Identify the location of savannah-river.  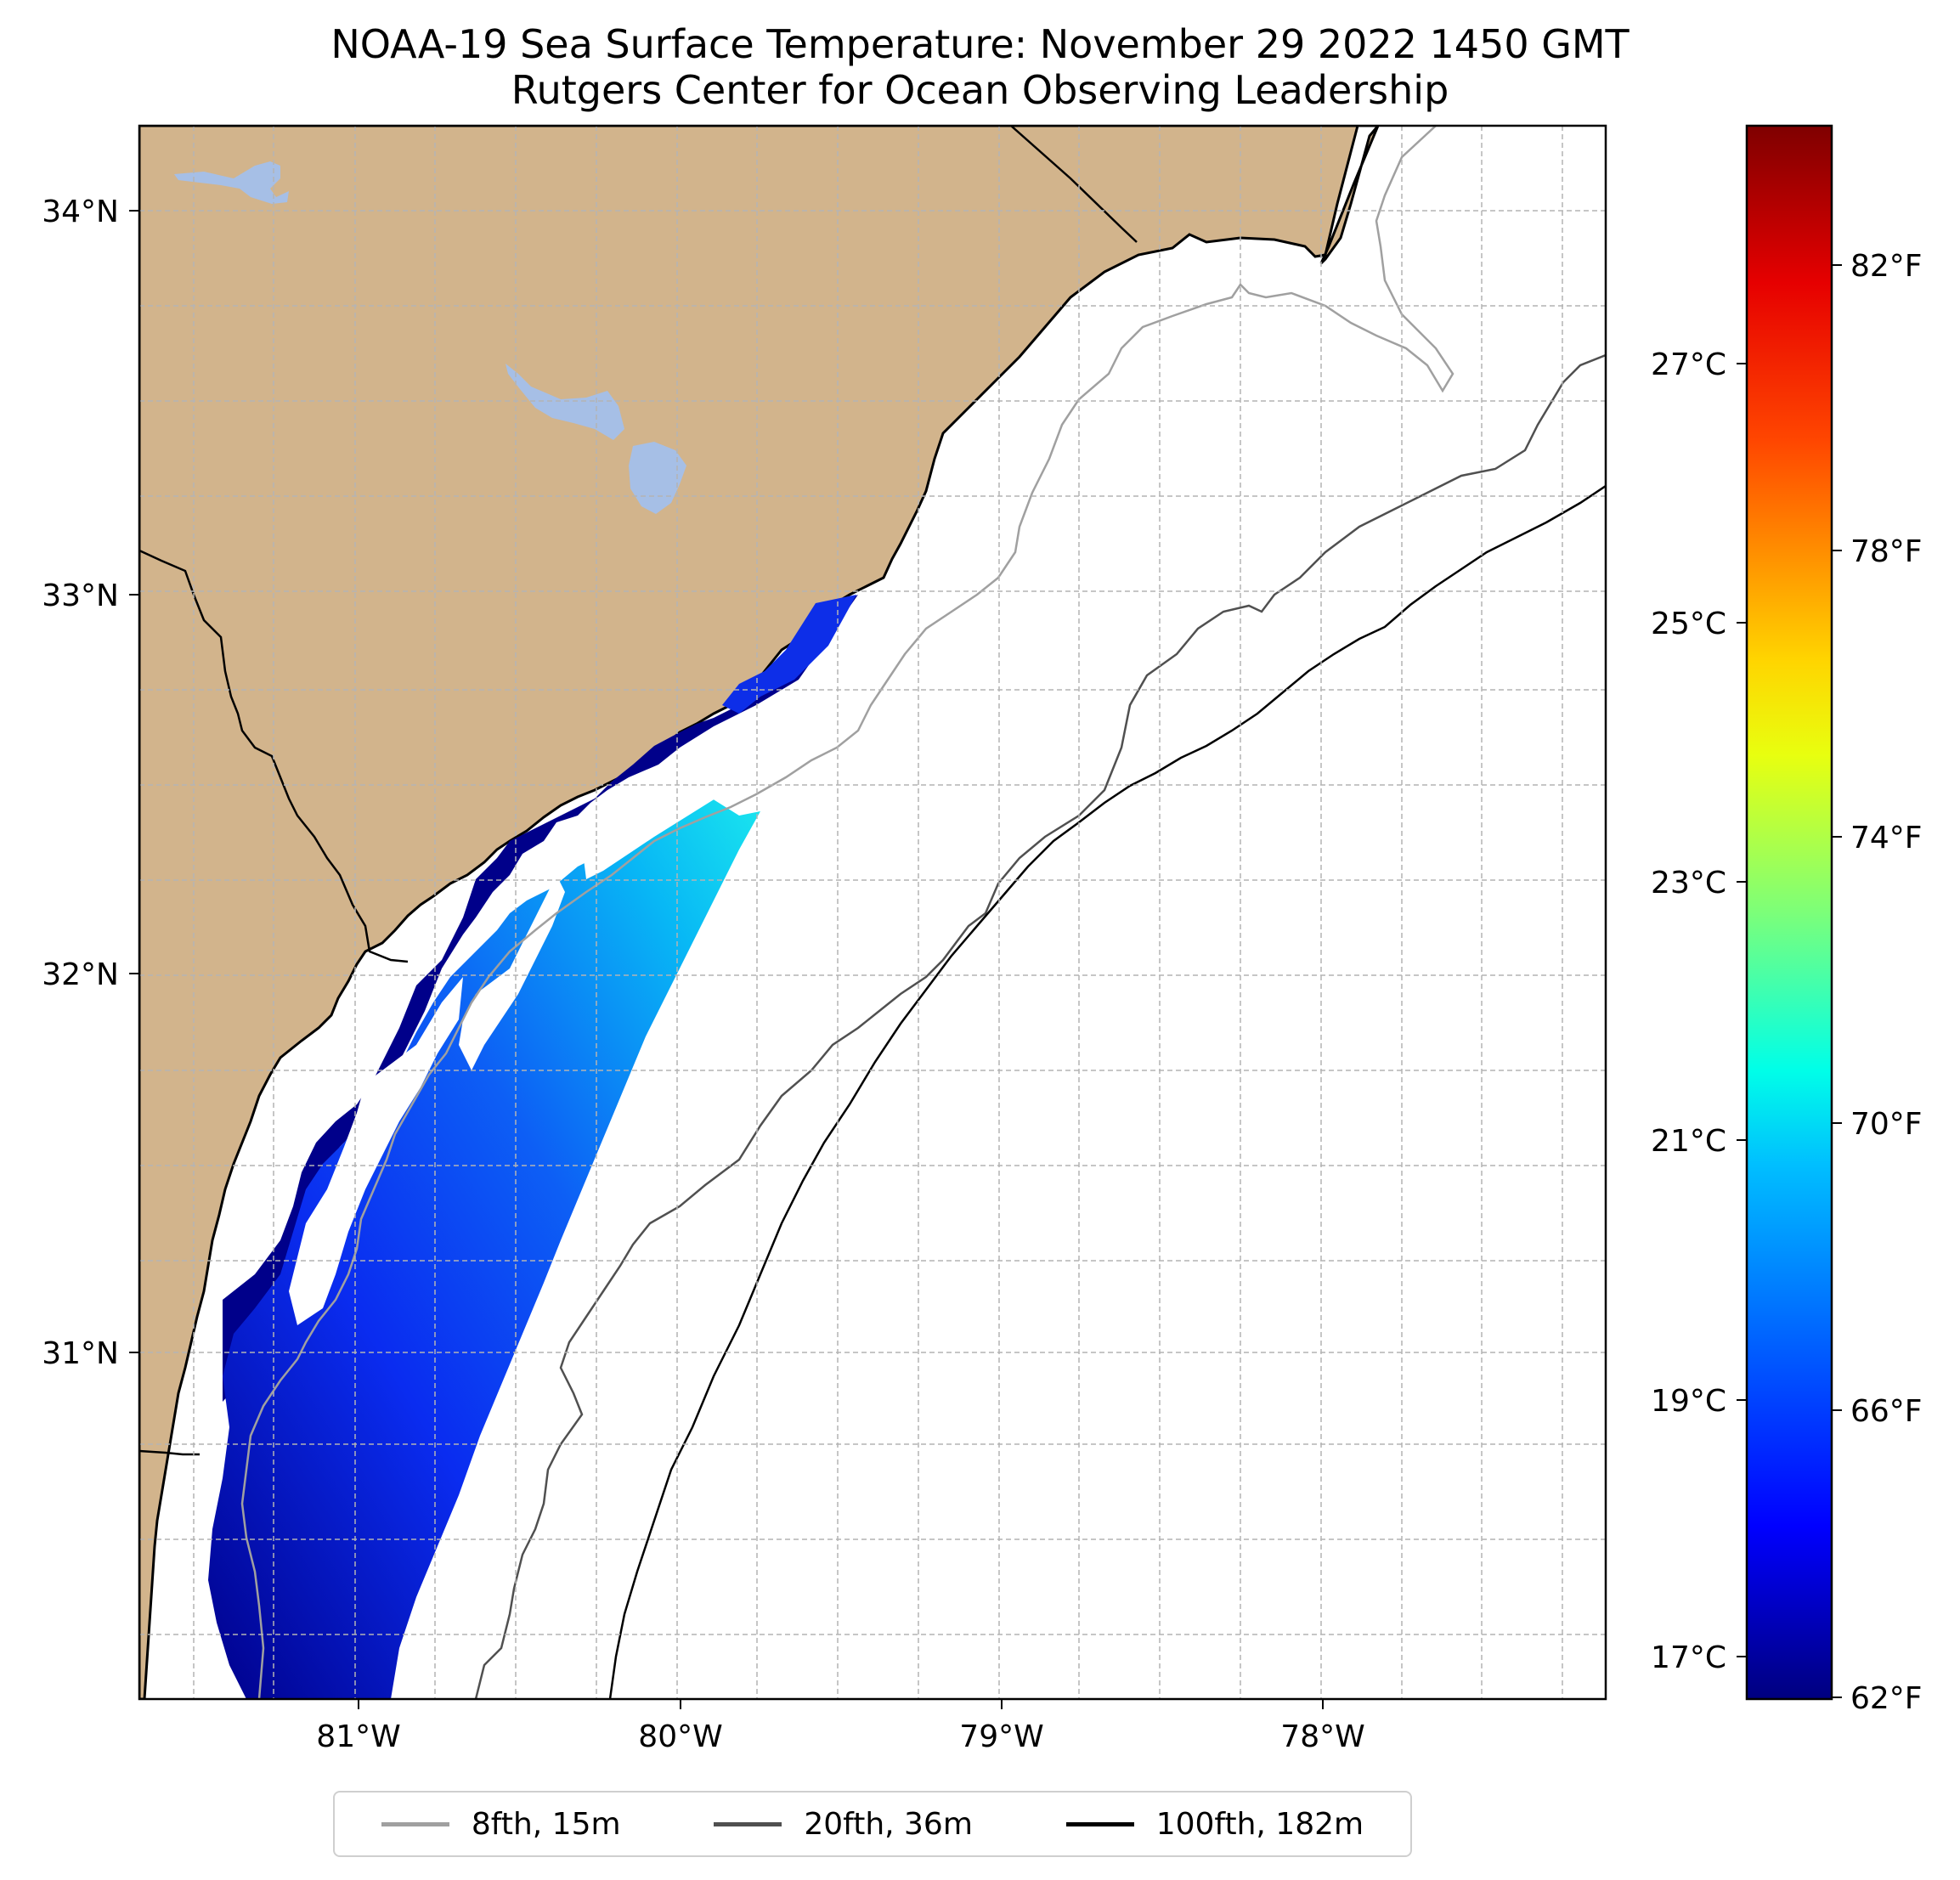
(274, 756).